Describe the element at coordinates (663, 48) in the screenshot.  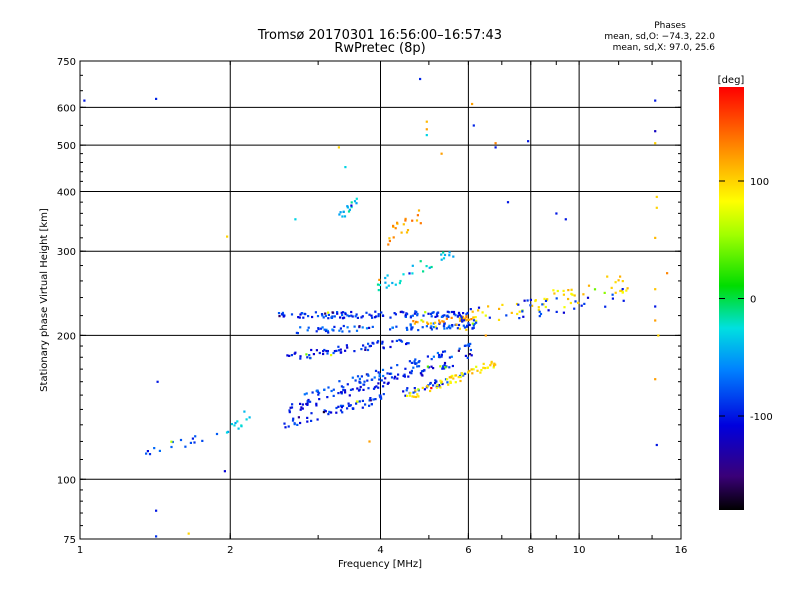
I see `phases-line-x: mean, sd,X: 97.0, 25.6` at that location.